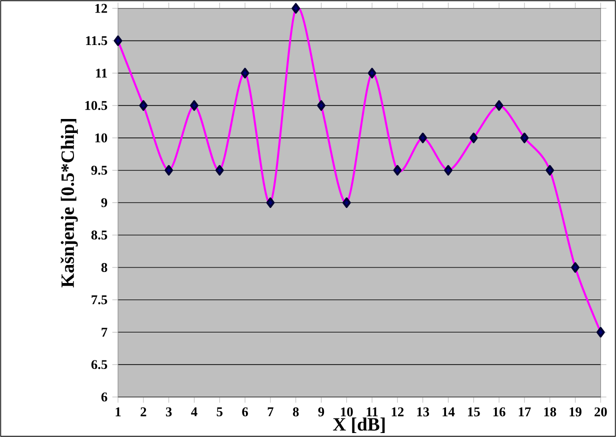  Describe the element at coordinates (99, 365) in the screenshot. I see `y-tick-label: 6.5` at that location.